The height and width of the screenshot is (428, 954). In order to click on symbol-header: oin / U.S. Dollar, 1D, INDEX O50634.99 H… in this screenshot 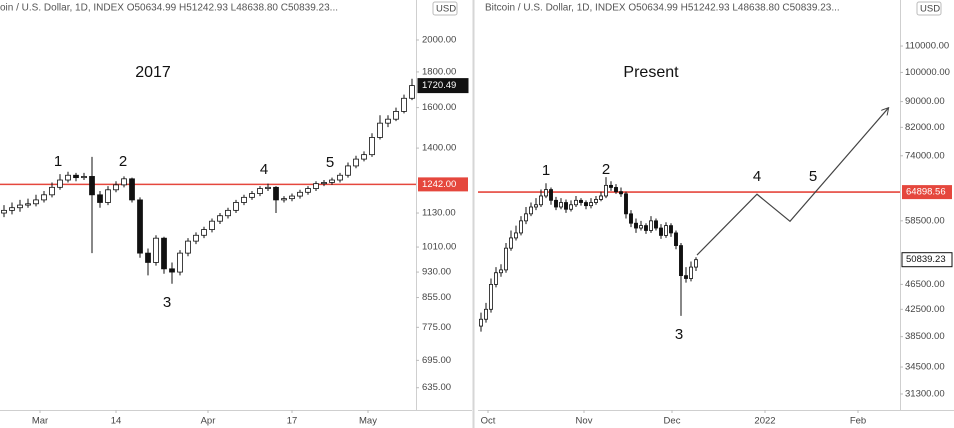, I will do `click(169, 8)`.